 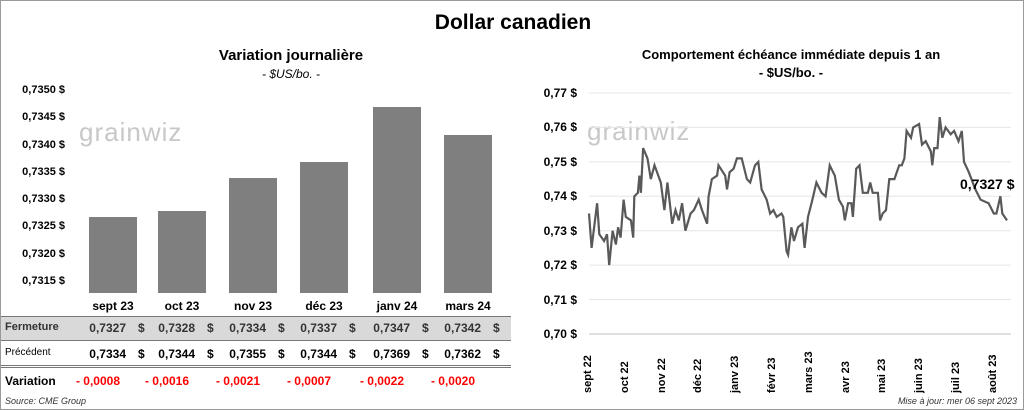 What do you see at coordinates (513, 22) in the screenshot?
I see `page-title: Dollar canadien` at bounding box center [513, 22].